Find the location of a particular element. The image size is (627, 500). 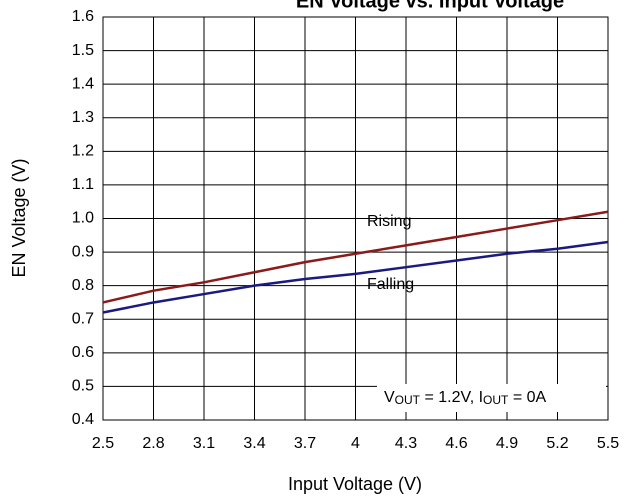

y-tick-label: 1.2 is located at coordinates (83, 151).